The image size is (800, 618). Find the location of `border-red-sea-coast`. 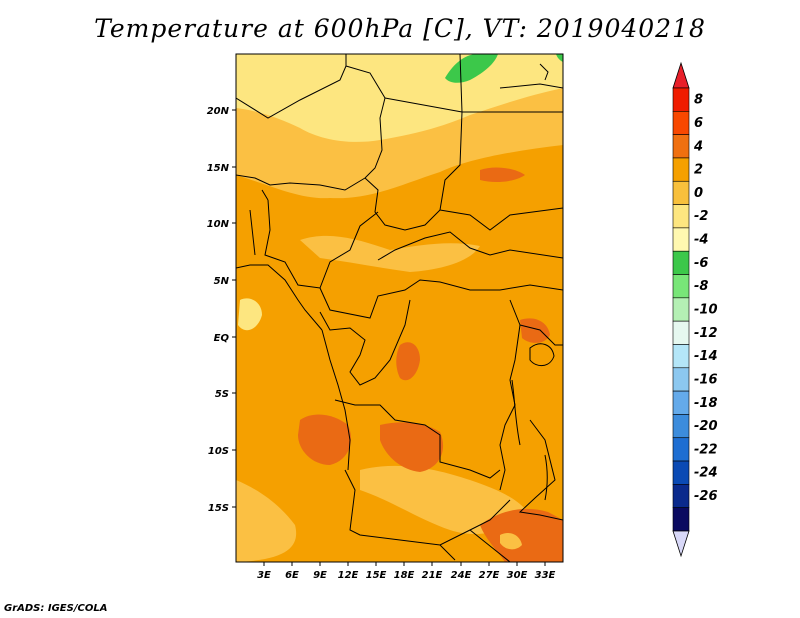

border-red-sea-coast is located at coordinates (531, 86).